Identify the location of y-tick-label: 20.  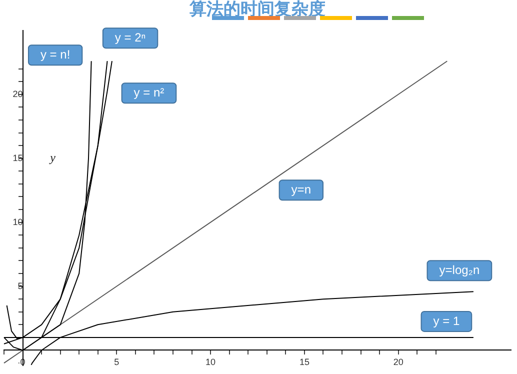
(17, 93).